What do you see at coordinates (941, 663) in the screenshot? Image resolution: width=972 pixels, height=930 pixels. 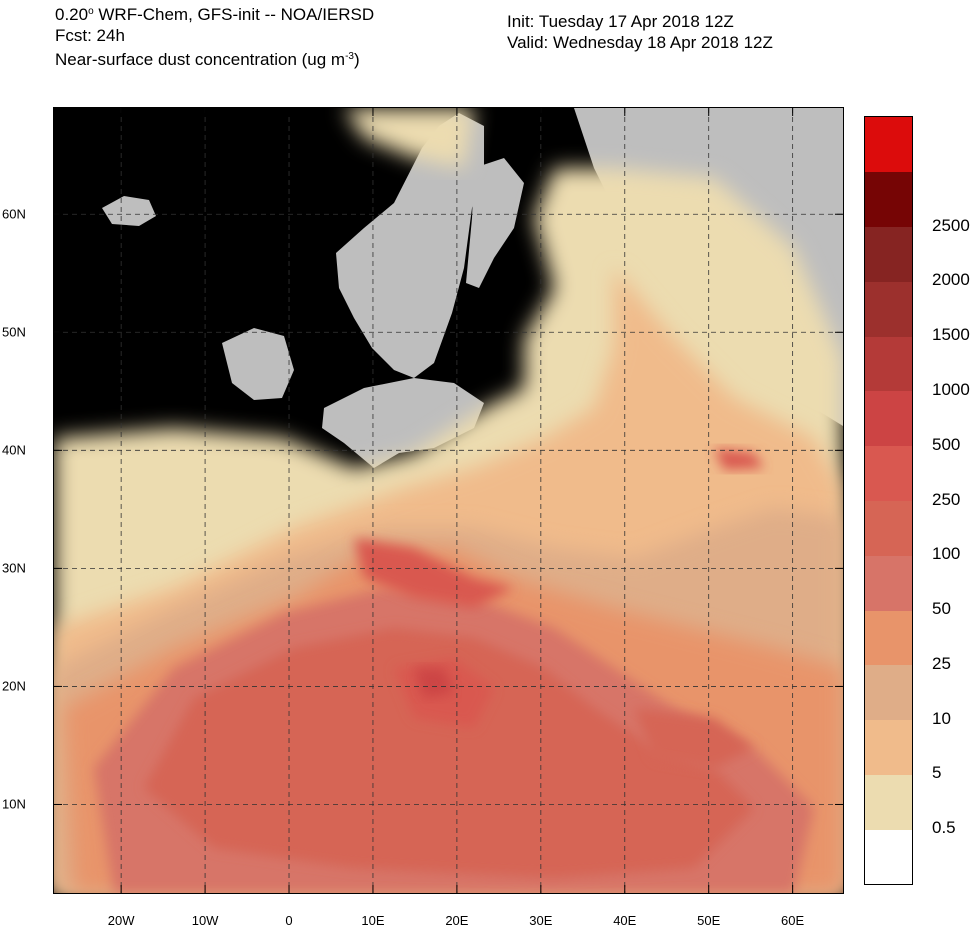 I see `colorbar-label: 25` at bounding box center [941, 663].